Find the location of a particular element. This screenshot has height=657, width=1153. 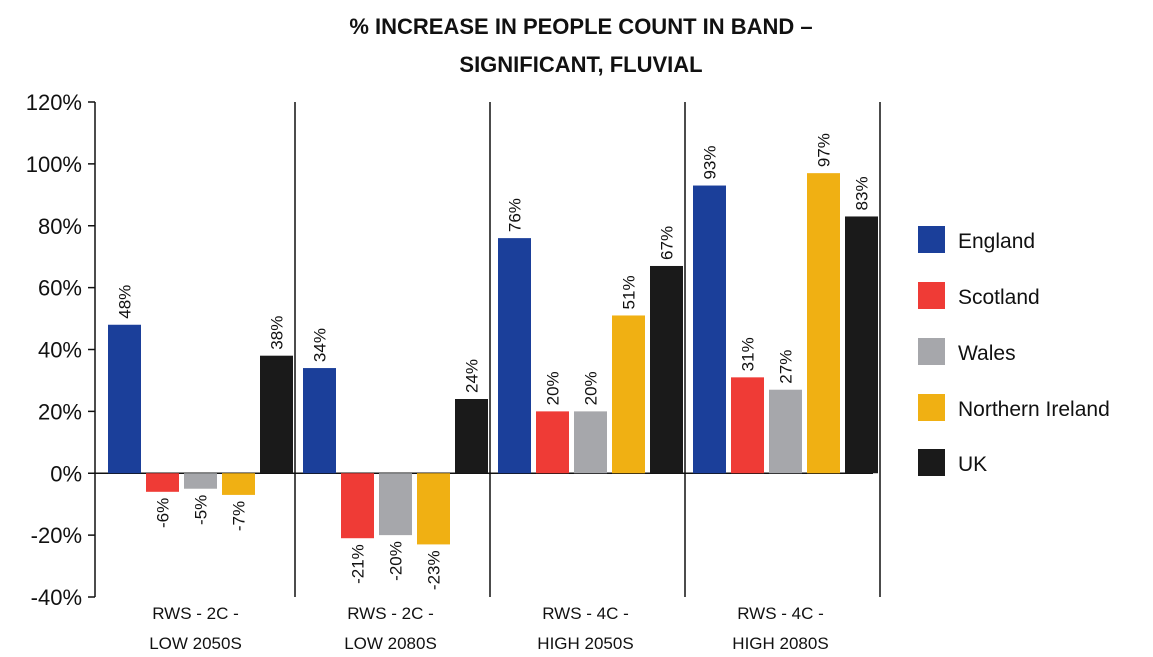

data-label: 27% is located at coordinates (786, 367).